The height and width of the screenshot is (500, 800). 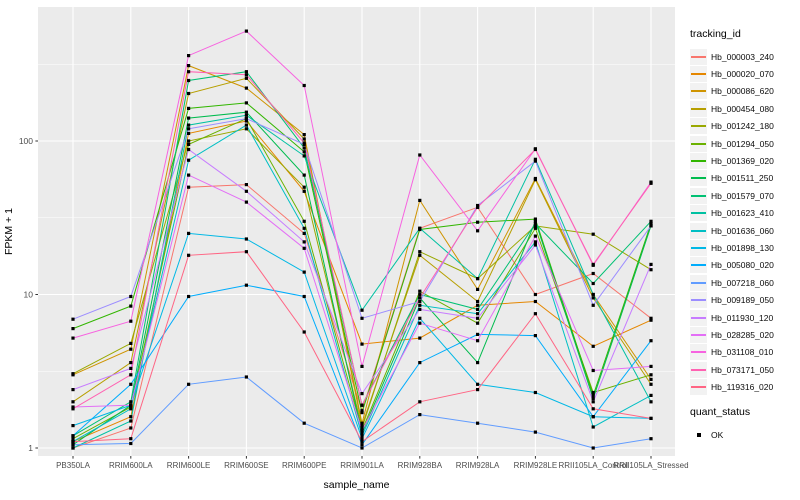 What do you see at coordinates (420, 465) in the screenshot?
I see `x-tick-label: RRIM928BA` at bounding box center [420, 465].